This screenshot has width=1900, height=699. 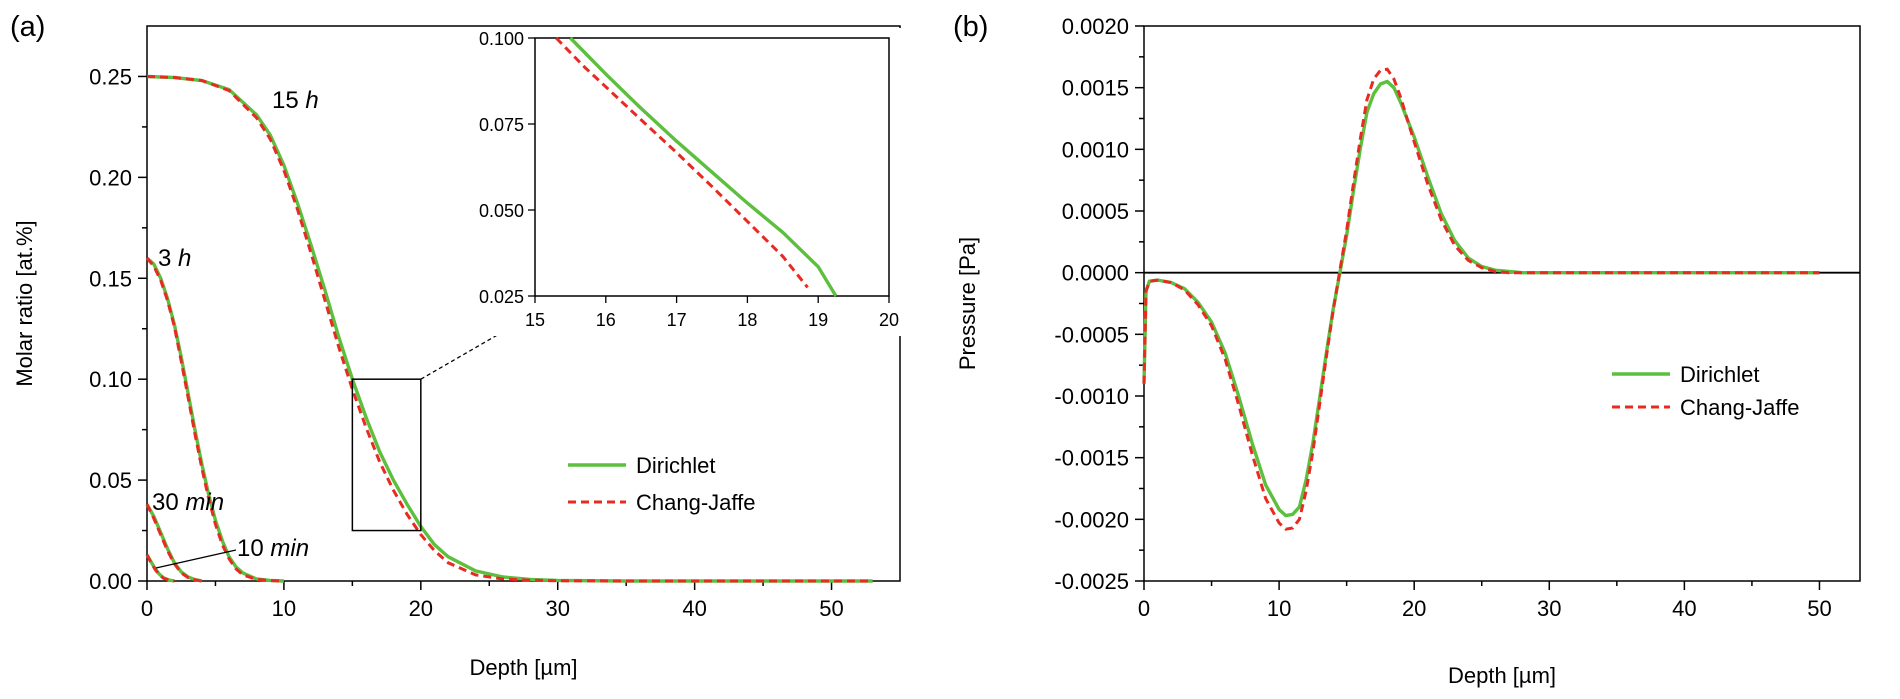 What do you see at coordinates (677, 320) in the screenshot?
I see `inset-x-tick-label: 17` at bounding box center [677, 320].